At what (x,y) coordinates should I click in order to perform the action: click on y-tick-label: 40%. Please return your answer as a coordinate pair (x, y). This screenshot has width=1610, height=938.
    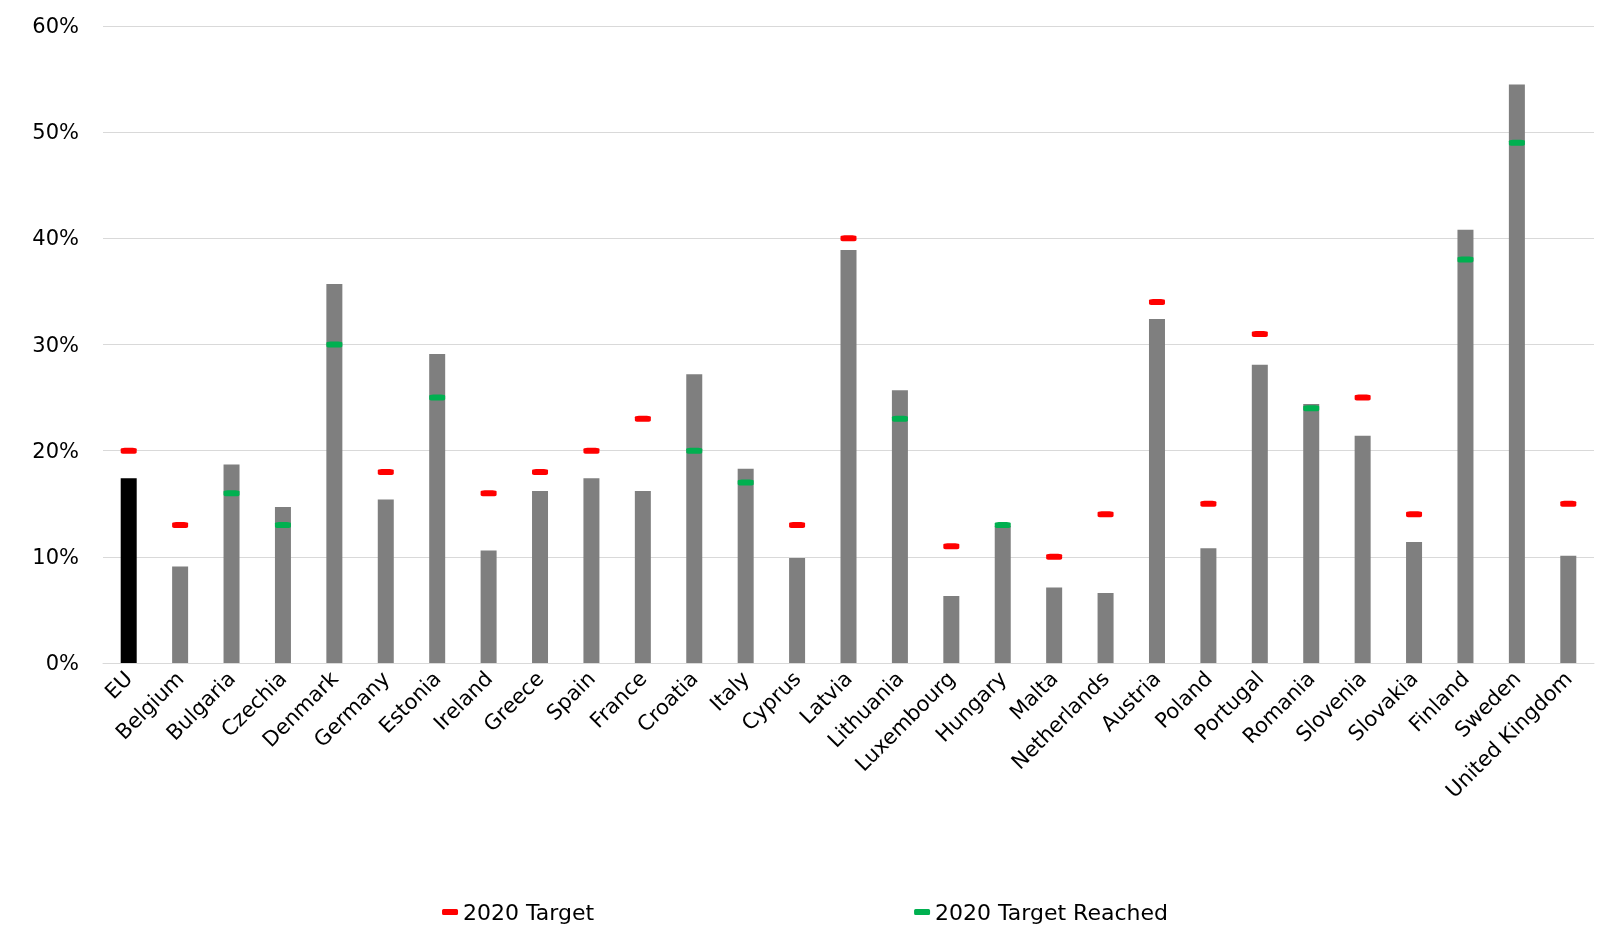
    Looking at the image, I should click on (55, 238).